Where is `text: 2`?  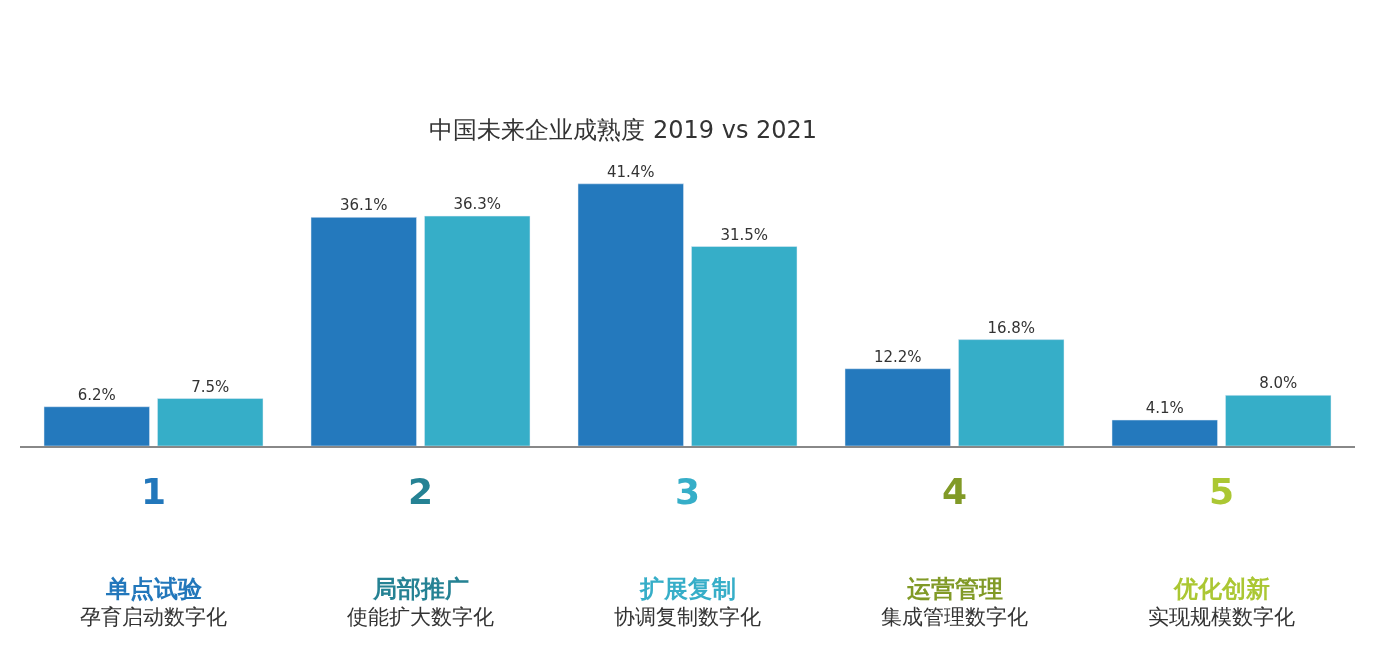 text: 2 is located at coordinates (421, 491).